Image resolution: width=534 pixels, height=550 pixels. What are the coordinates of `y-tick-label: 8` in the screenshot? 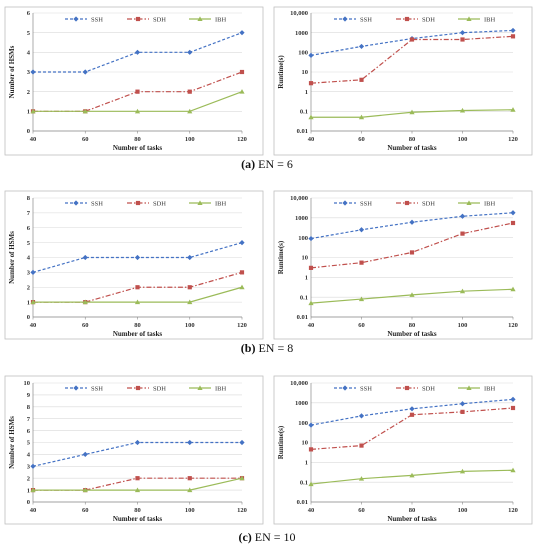 It's located at (29, 198).